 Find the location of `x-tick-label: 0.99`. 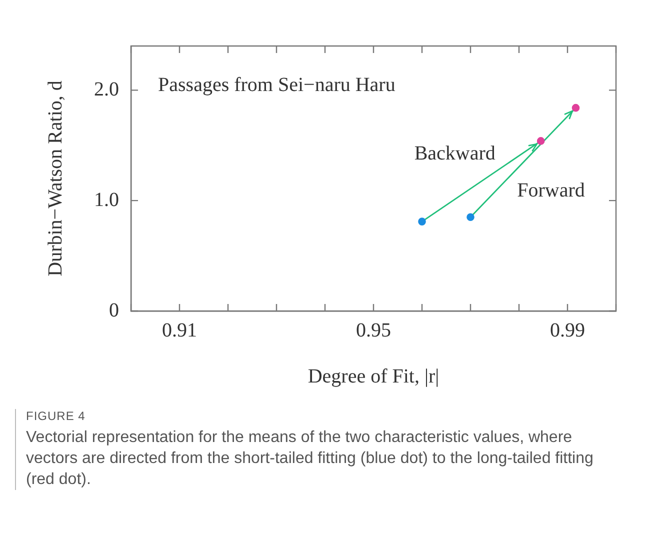

x-tick-label: 0.99 is located at coordinates (567, 330).